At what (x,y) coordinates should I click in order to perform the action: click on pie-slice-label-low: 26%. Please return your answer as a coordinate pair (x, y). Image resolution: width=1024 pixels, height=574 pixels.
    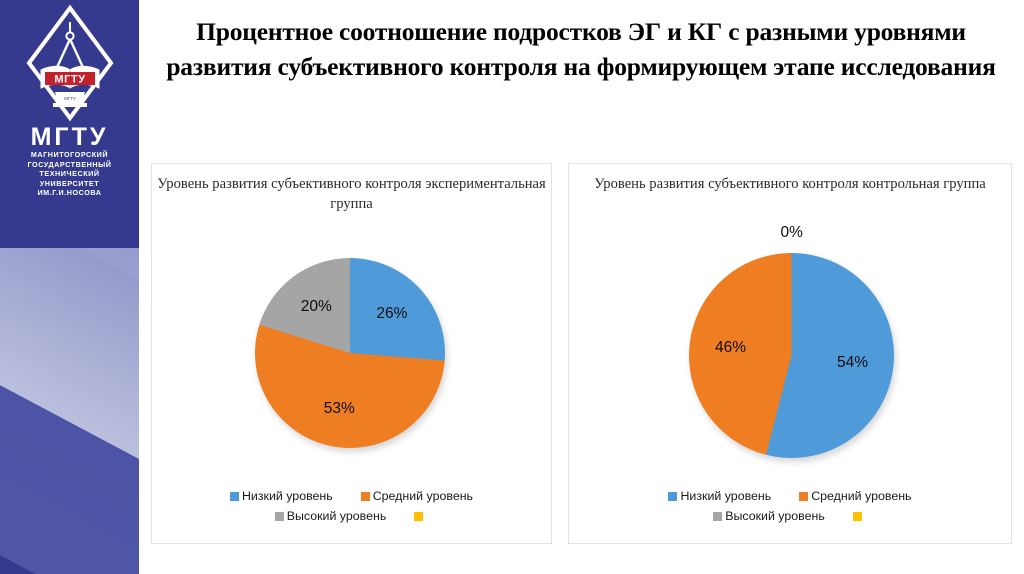
    Looking at the image, I should click on (392, 314).